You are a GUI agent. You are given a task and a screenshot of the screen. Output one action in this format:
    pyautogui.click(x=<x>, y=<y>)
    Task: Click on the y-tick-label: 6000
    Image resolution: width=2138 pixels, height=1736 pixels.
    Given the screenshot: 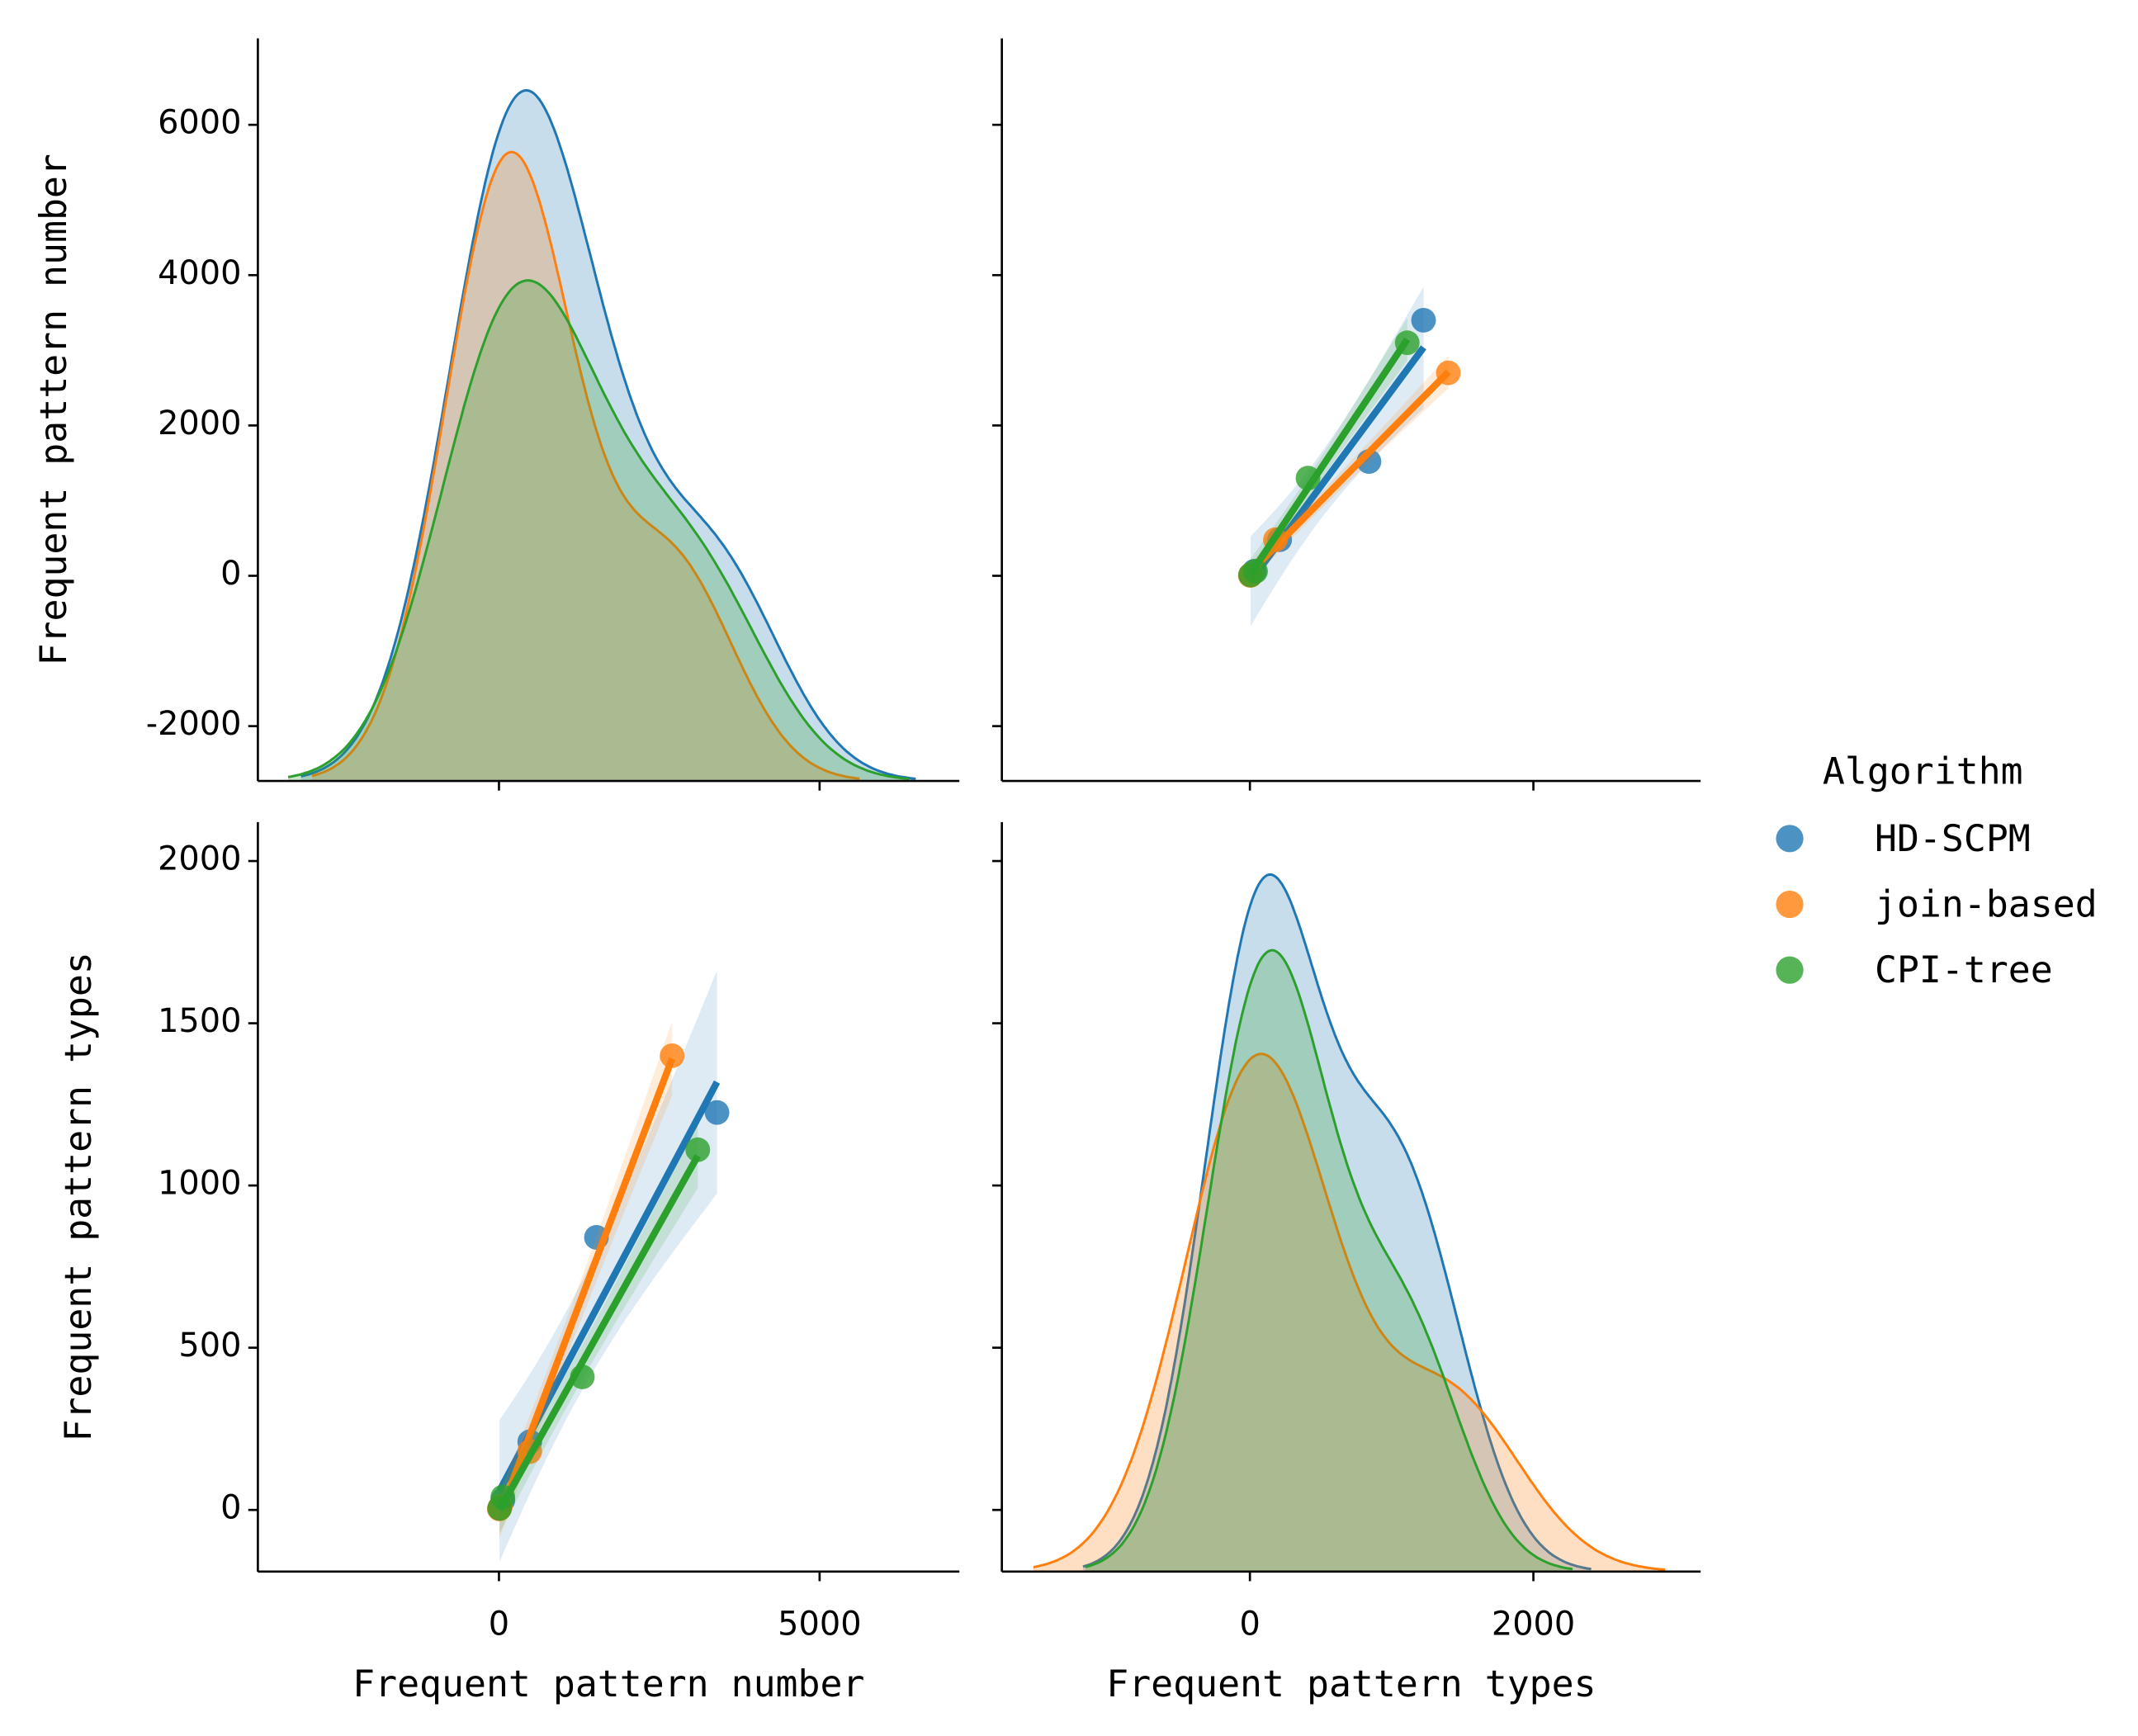 What is the action you would take?
    pyautogui.click(x=199, y=123)
    